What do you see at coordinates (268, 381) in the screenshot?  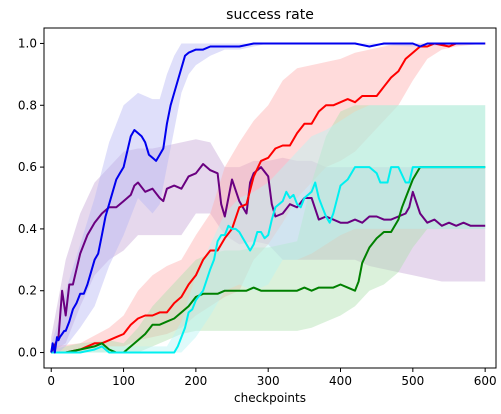 I see `x-tick-label: 300` at bounding box center [268, 381].